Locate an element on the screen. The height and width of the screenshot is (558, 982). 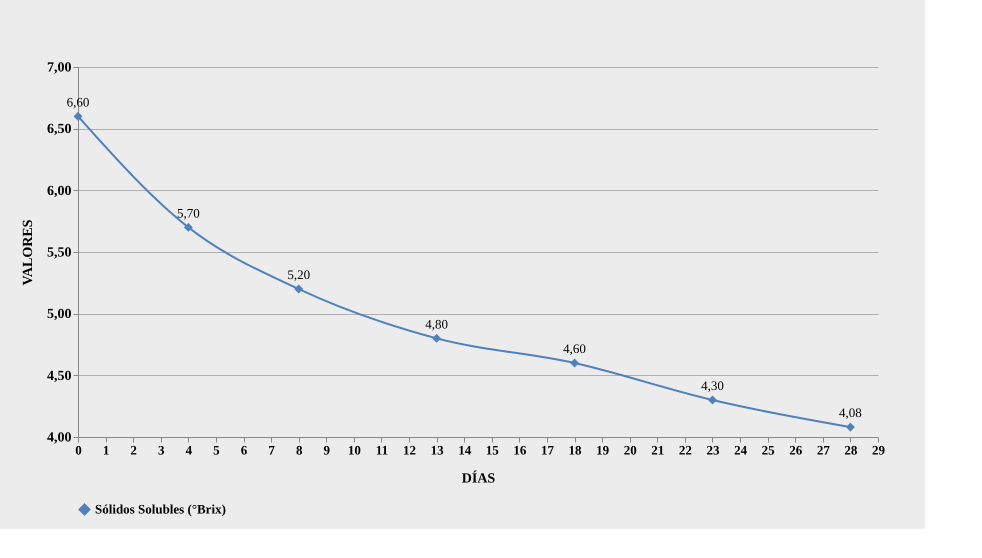
x-tick-label: 23 is located at coordinates (713, 450).